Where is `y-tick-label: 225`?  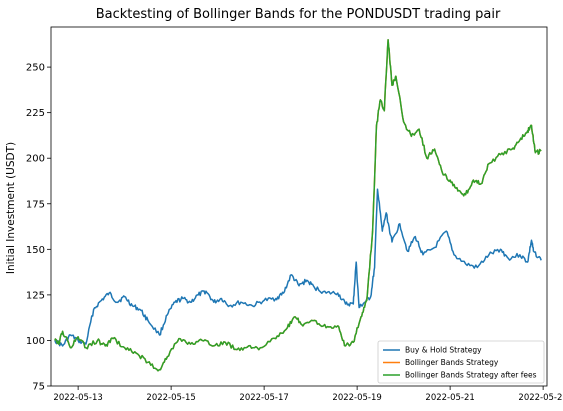
y-tick-label: 225 is located at coordinates (35, 113).